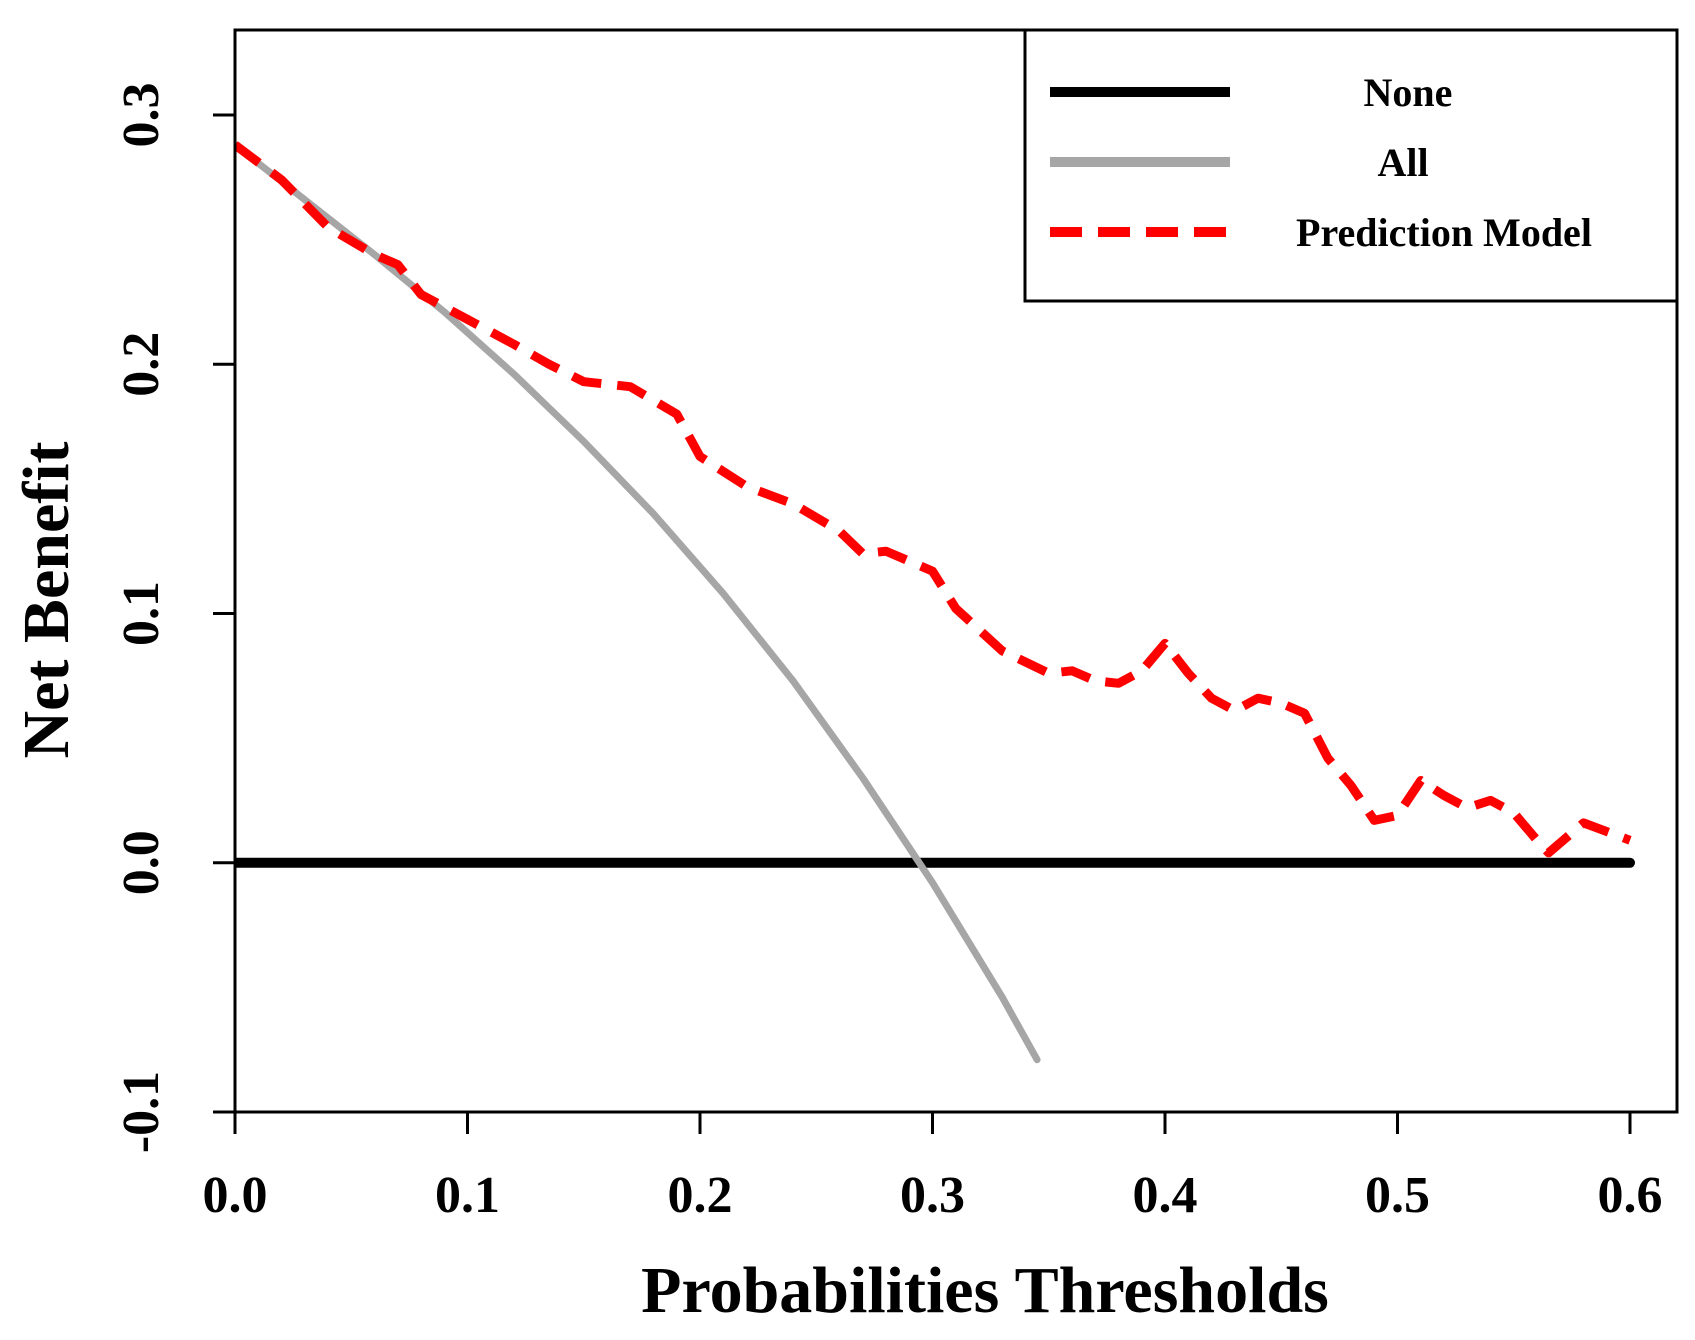 The height and width of the screenshot is (1340, 1695). Describe the element at coordinates (235, 1195) in the screenshot. I see `x-tick-label: 0.0` at that location.